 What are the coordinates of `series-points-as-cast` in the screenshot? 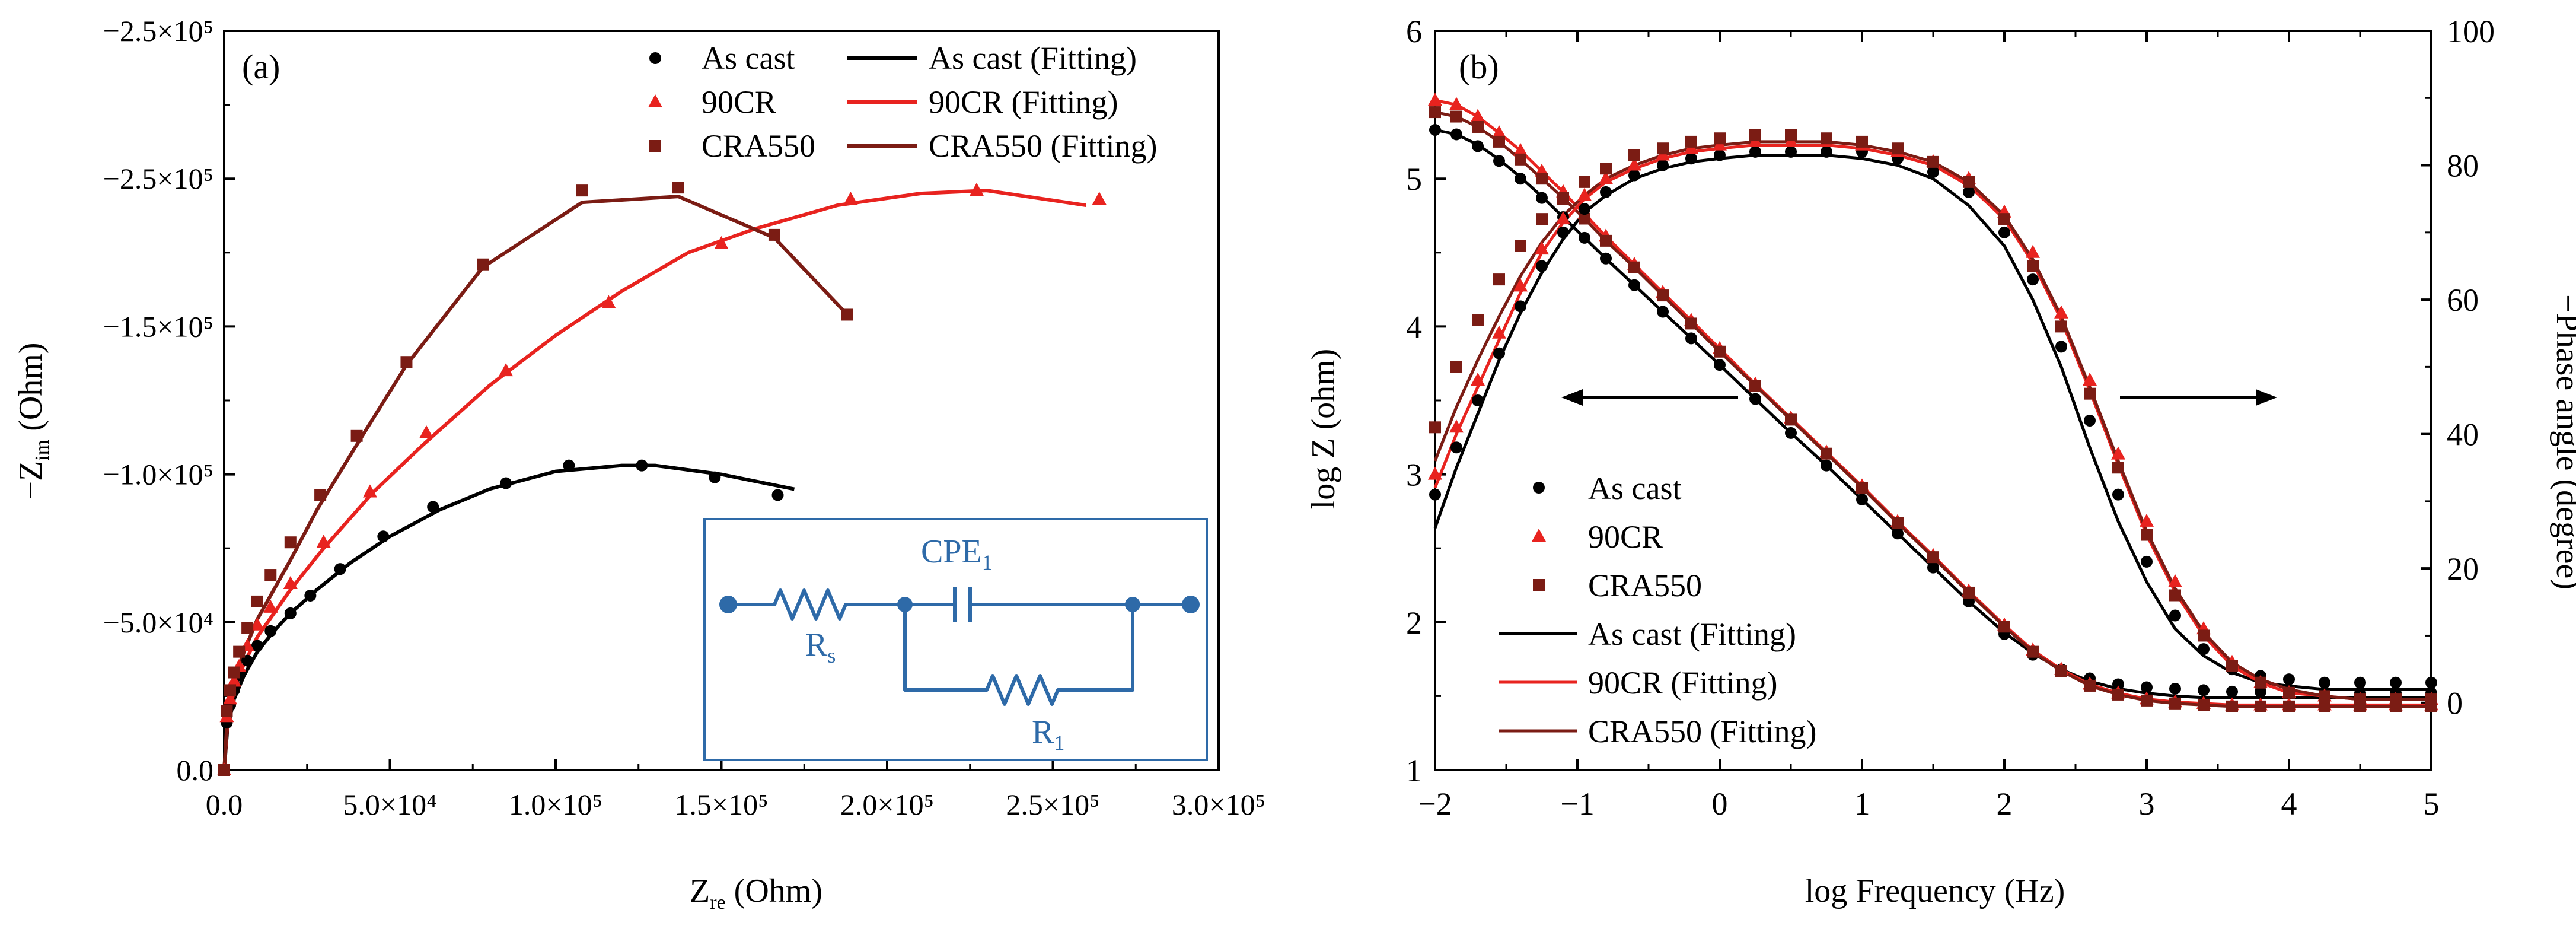 It's located at (501, 617).